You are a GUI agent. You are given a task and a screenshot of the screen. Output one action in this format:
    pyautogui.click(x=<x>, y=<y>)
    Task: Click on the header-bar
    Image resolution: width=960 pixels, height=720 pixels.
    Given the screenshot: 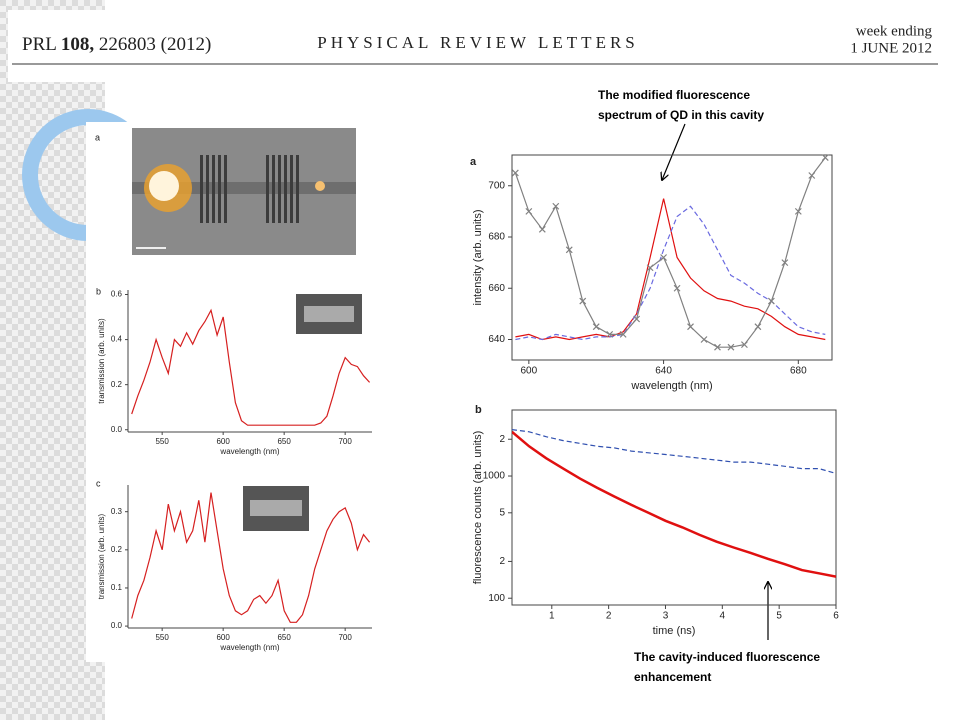 What is the action you would take?
    pyautogui.click(x=474, y=46)
    